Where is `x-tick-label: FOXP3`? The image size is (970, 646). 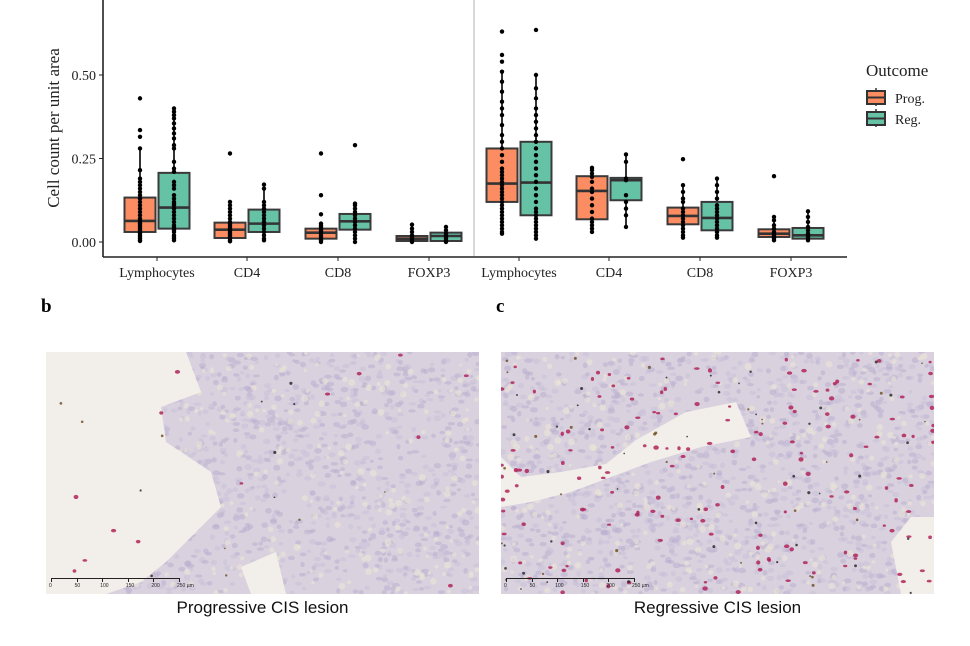
x-tick-label: FOXP3 is located at coordinates (429, 273).